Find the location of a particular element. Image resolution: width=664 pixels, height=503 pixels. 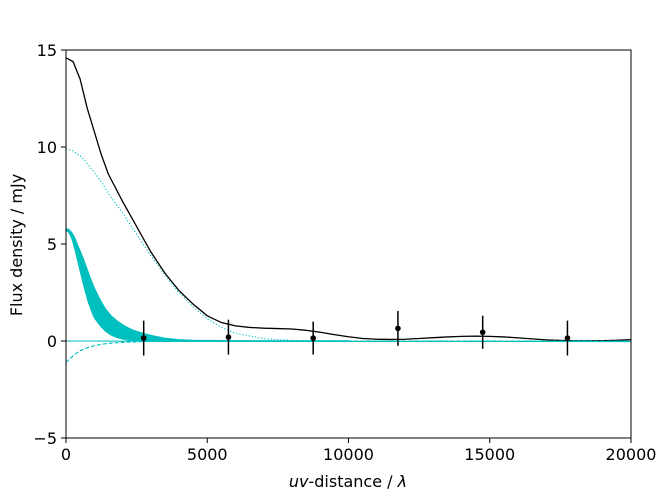

x-tick-label: 5000 is located at coordinates (207, 454).